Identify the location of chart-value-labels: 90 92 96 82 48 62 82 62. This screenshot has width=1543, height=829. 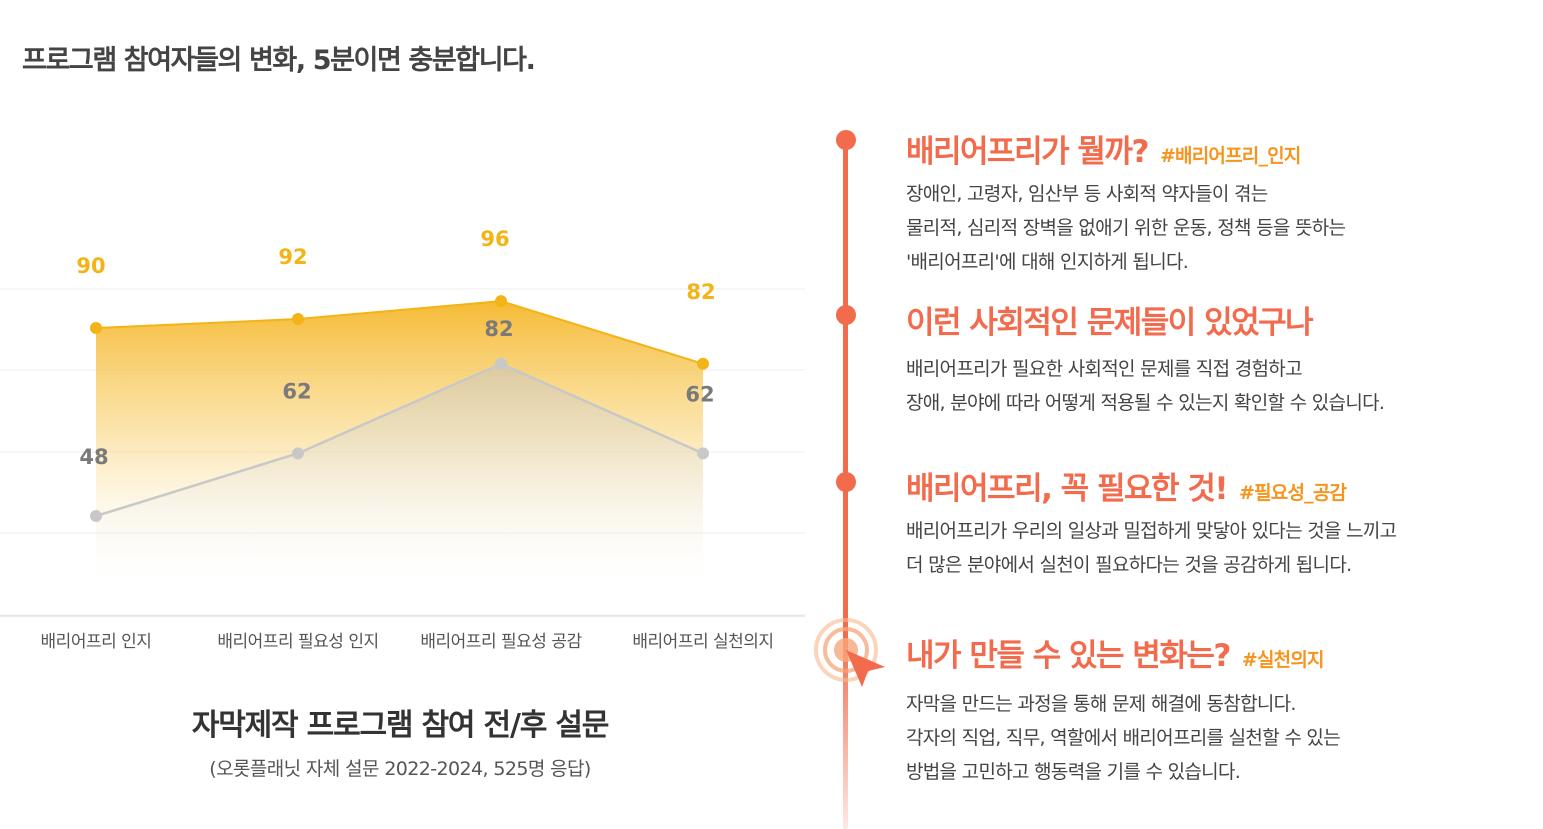
(395, 348).